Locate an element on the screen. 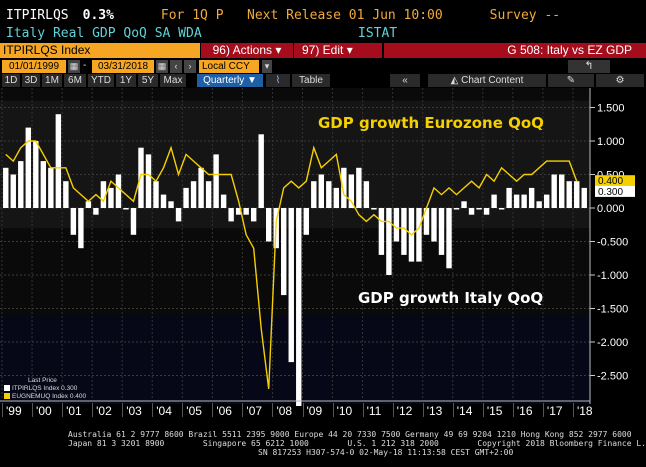 The image size is (646, 467). security-field: ITPIRLQS Index is located at coordinates (100, 50).